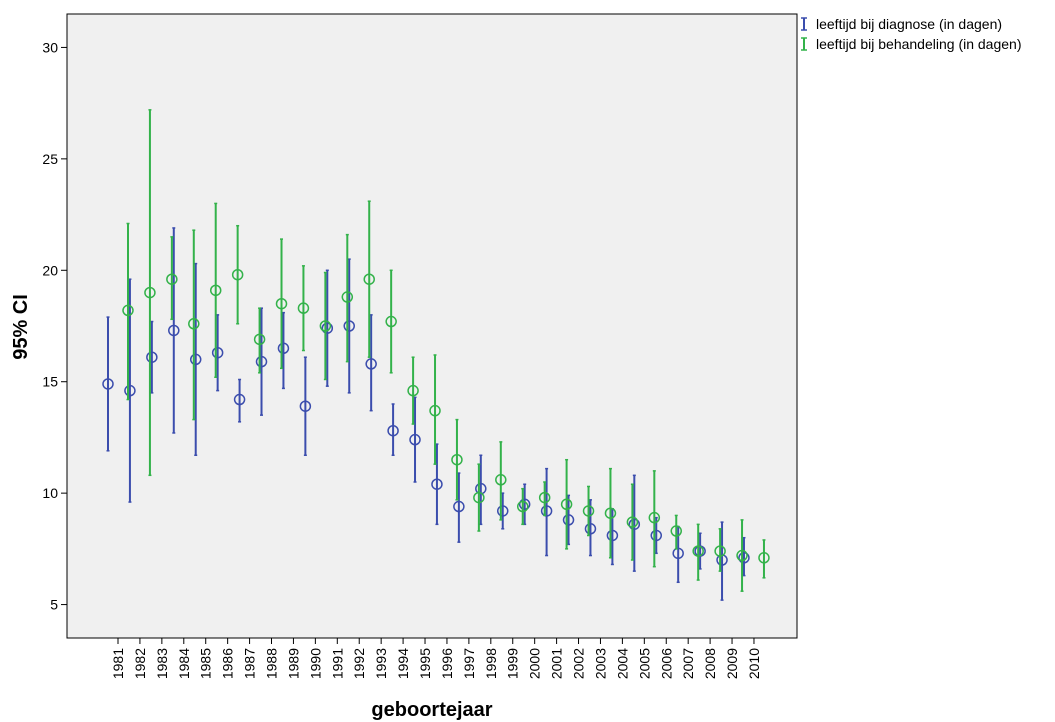 This screenshot has width=1055, height=722. I want to click on x-tick-label: 1998, so click(491, 663).